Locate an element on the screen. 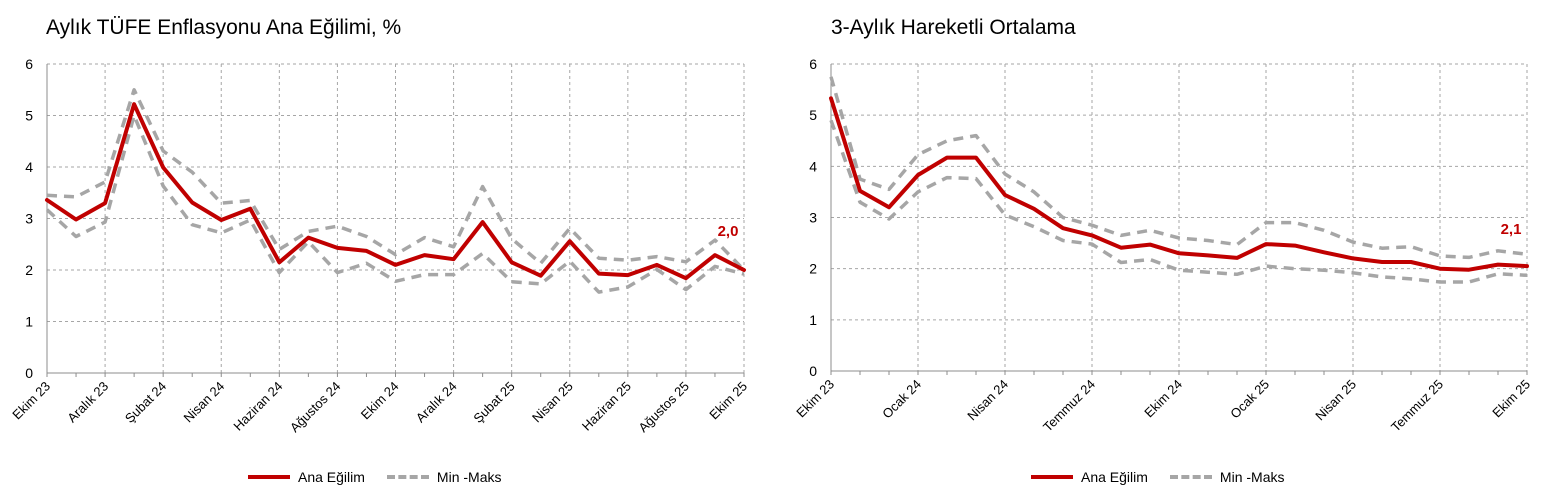 The width and height of the screenshot is (1542, 502). chart-title: 3-Aylık Hareketli Ortalama is located at coordinates (953, 27).